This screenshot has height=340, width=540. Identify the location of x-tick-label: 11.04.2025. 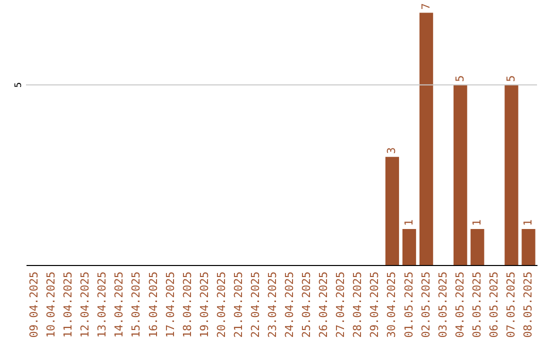
(68, 305).